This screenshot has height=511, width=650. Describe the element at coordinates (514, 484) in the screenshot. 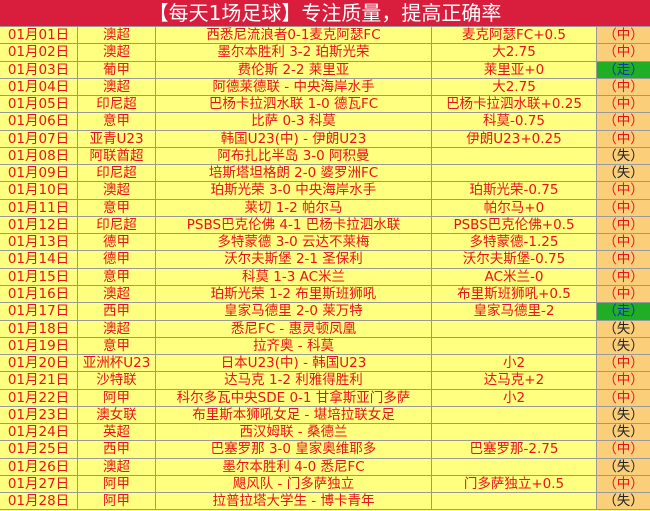

I see `tip-cell: 门多萨独立+0.5` at that location.